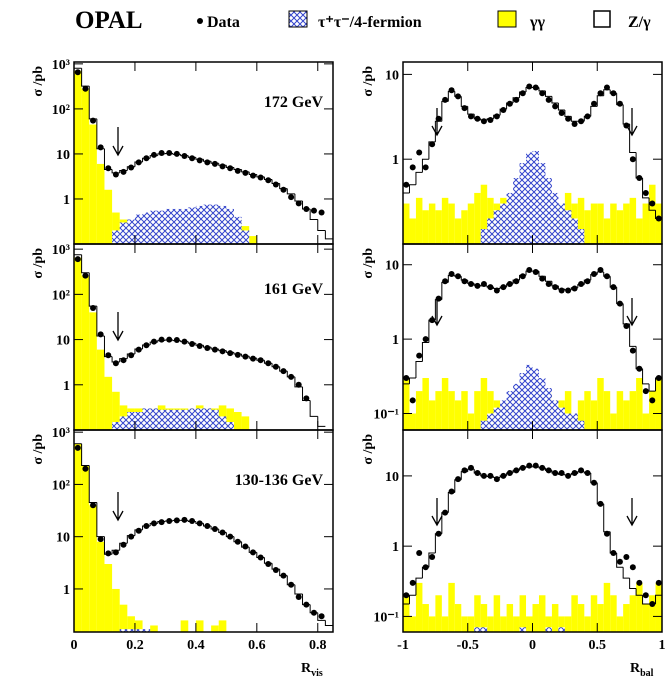 This screenshot has height=679, width=668. Describe the element at coordinates (196, 645) in the screenshot. I see `x-tick-label: 0.4` at that location.